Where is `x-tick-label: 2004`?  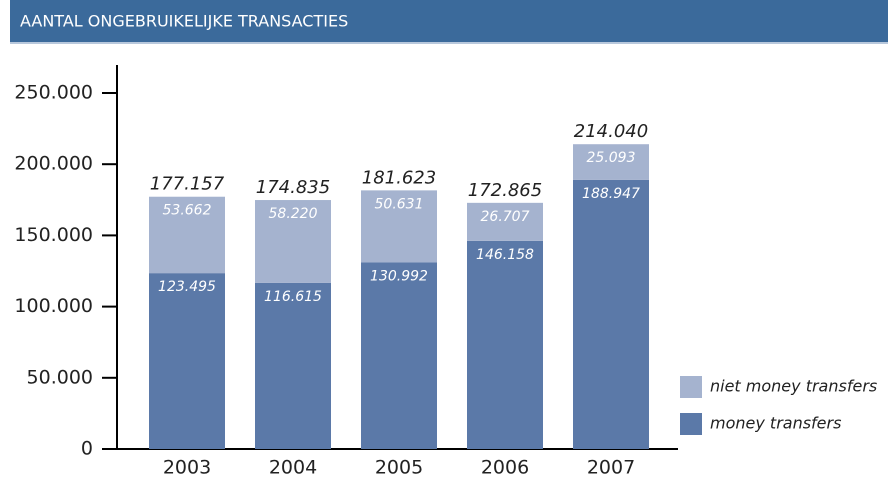 x-tick-label: 2004 is located at coordinates (293, 467).